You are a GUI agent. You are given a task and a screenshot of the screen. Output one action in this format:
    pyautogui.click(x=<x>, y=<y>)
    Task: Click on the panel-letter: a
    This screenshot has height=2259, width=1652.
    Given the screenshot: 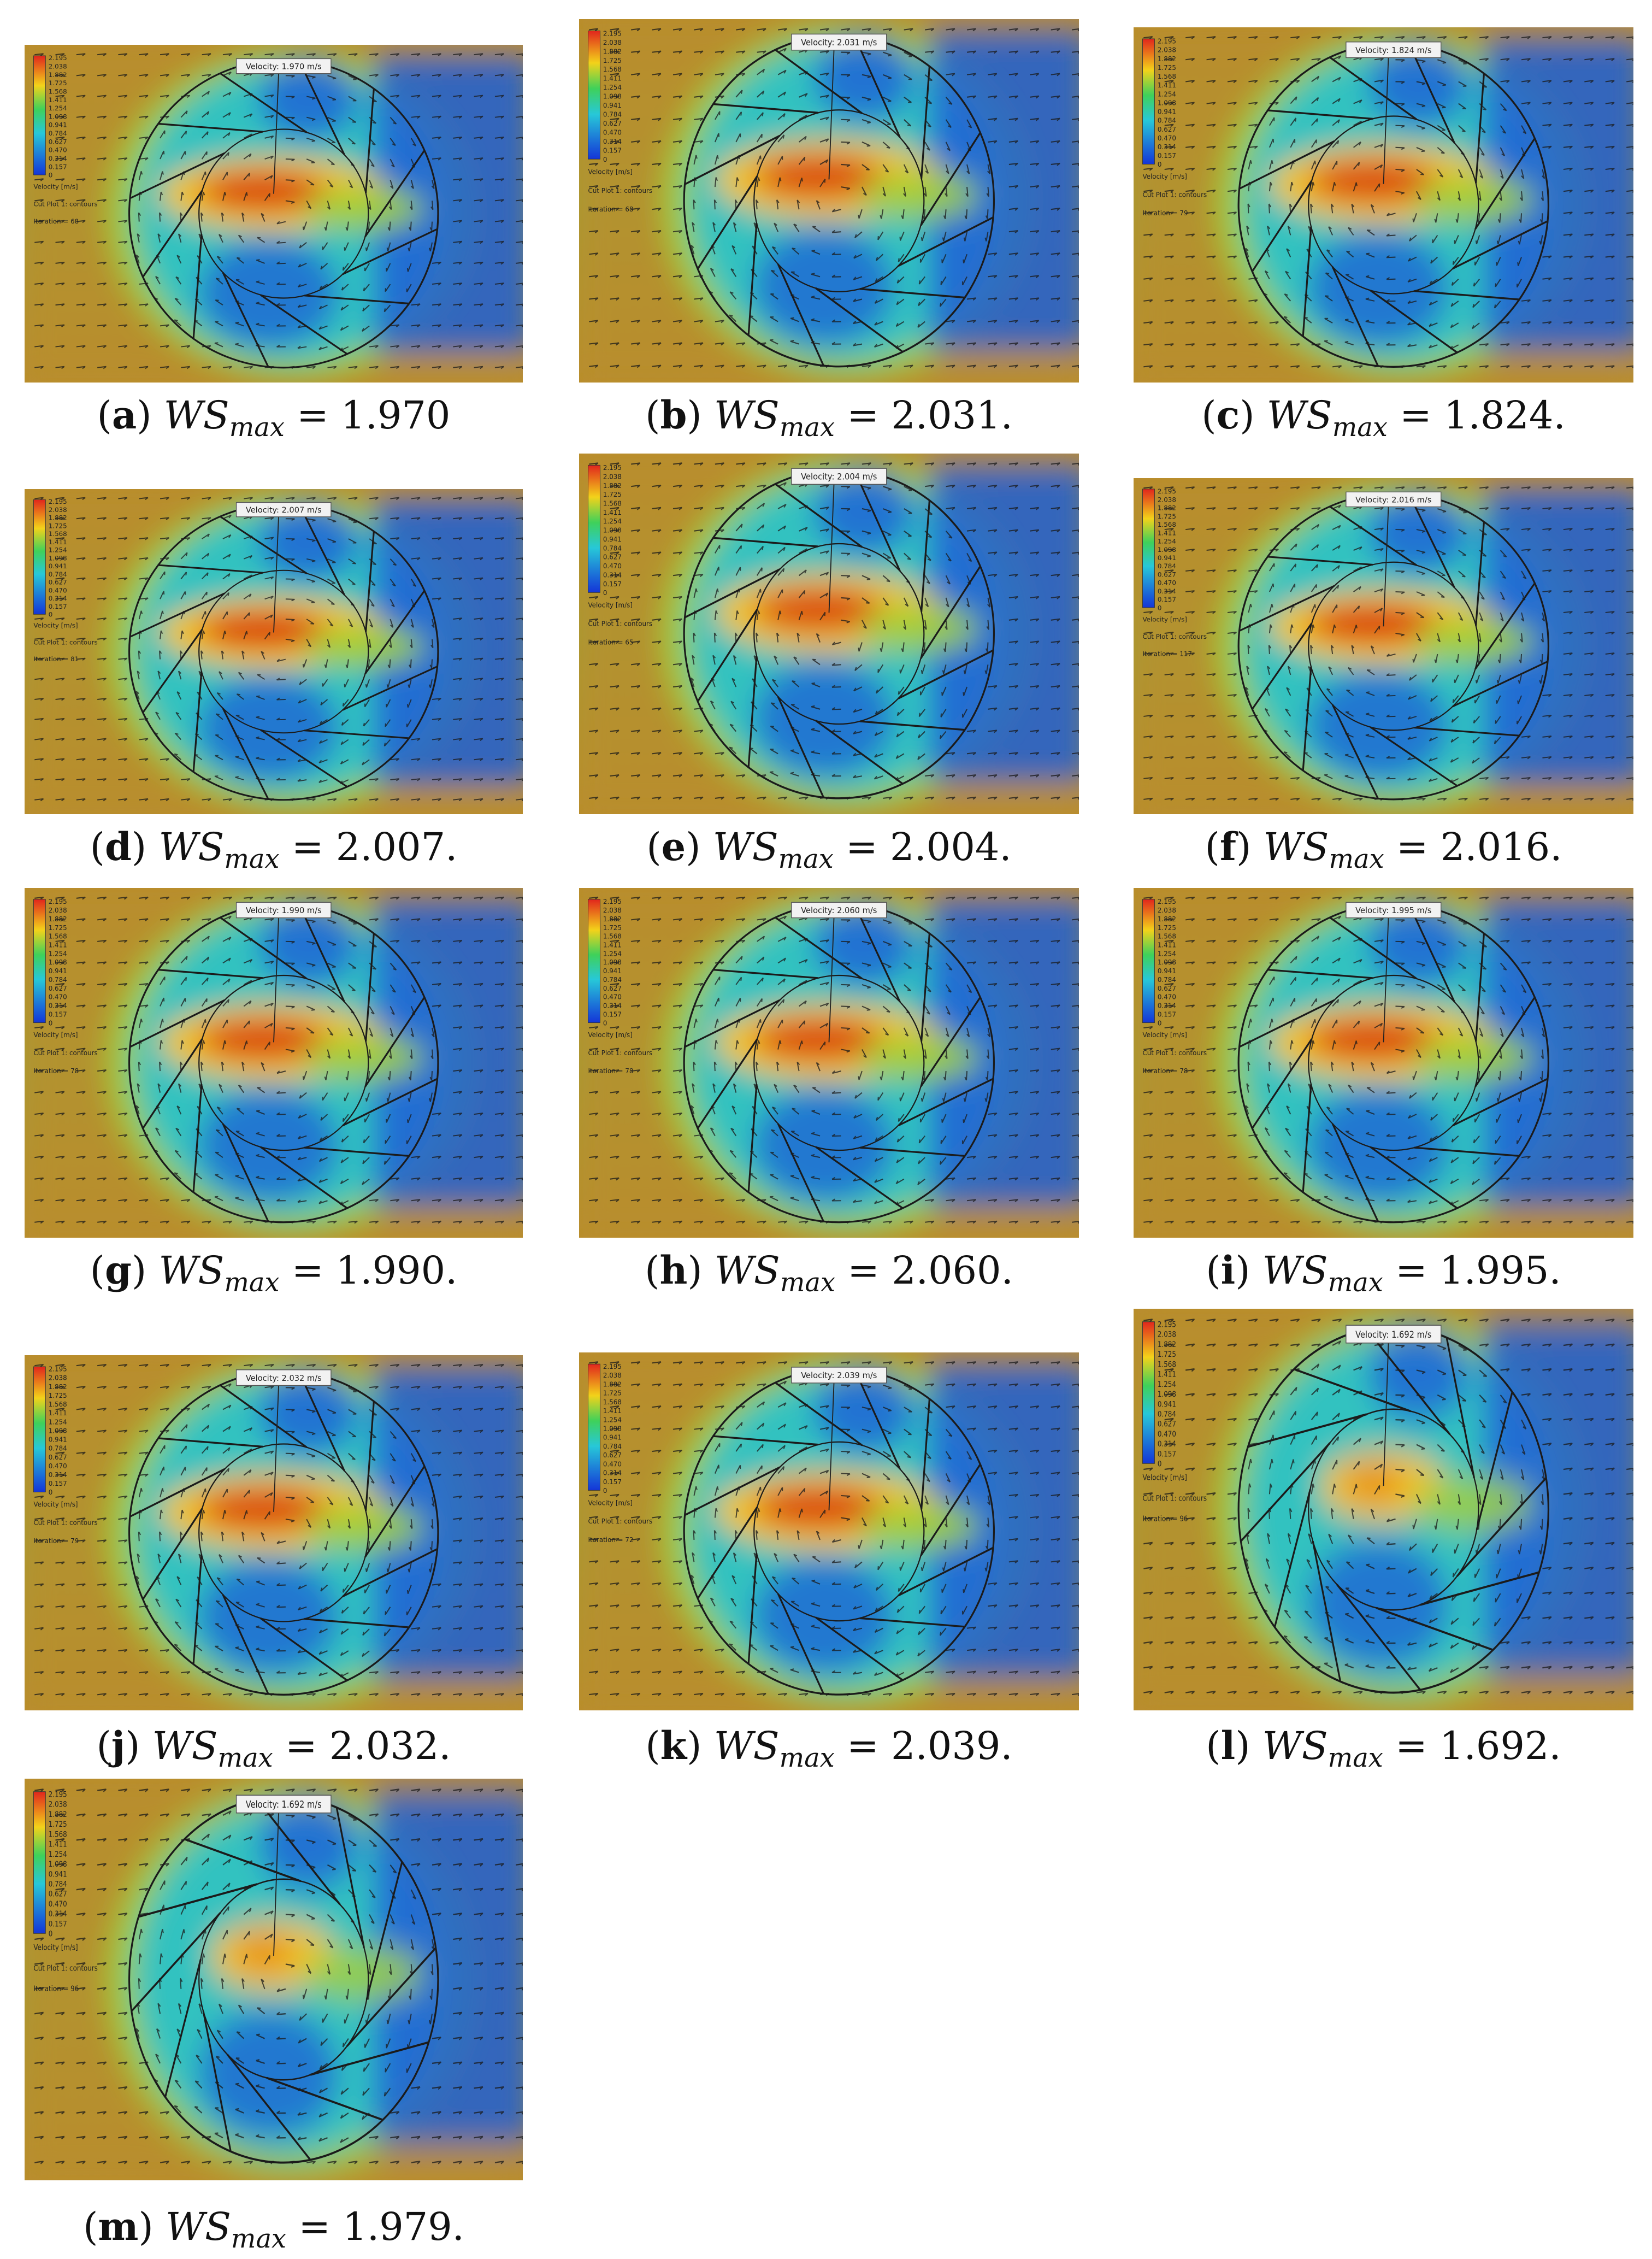 What is the action you would take?
    pyautogui.click(x=124, y=415)
    